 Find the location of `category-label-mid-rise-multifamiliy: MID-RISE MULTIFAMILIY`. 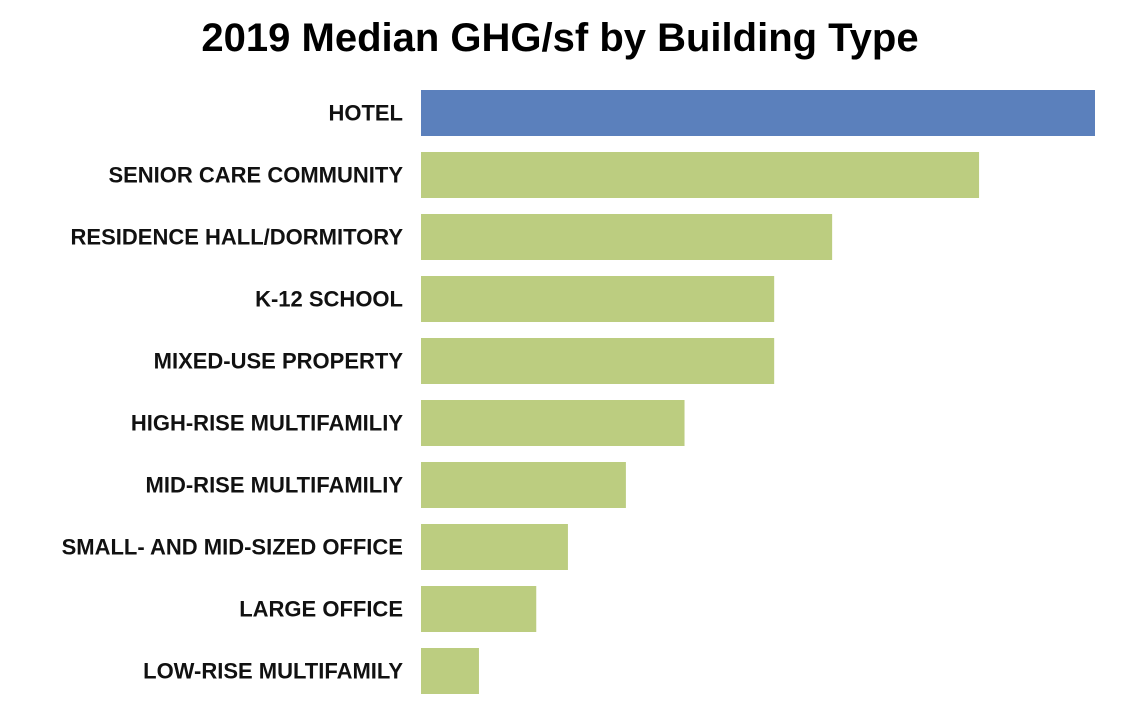

category-label-mid-rise-multifamiliy: MID-RISE MULTIFAMILIY is located at coordinates (275, 485).